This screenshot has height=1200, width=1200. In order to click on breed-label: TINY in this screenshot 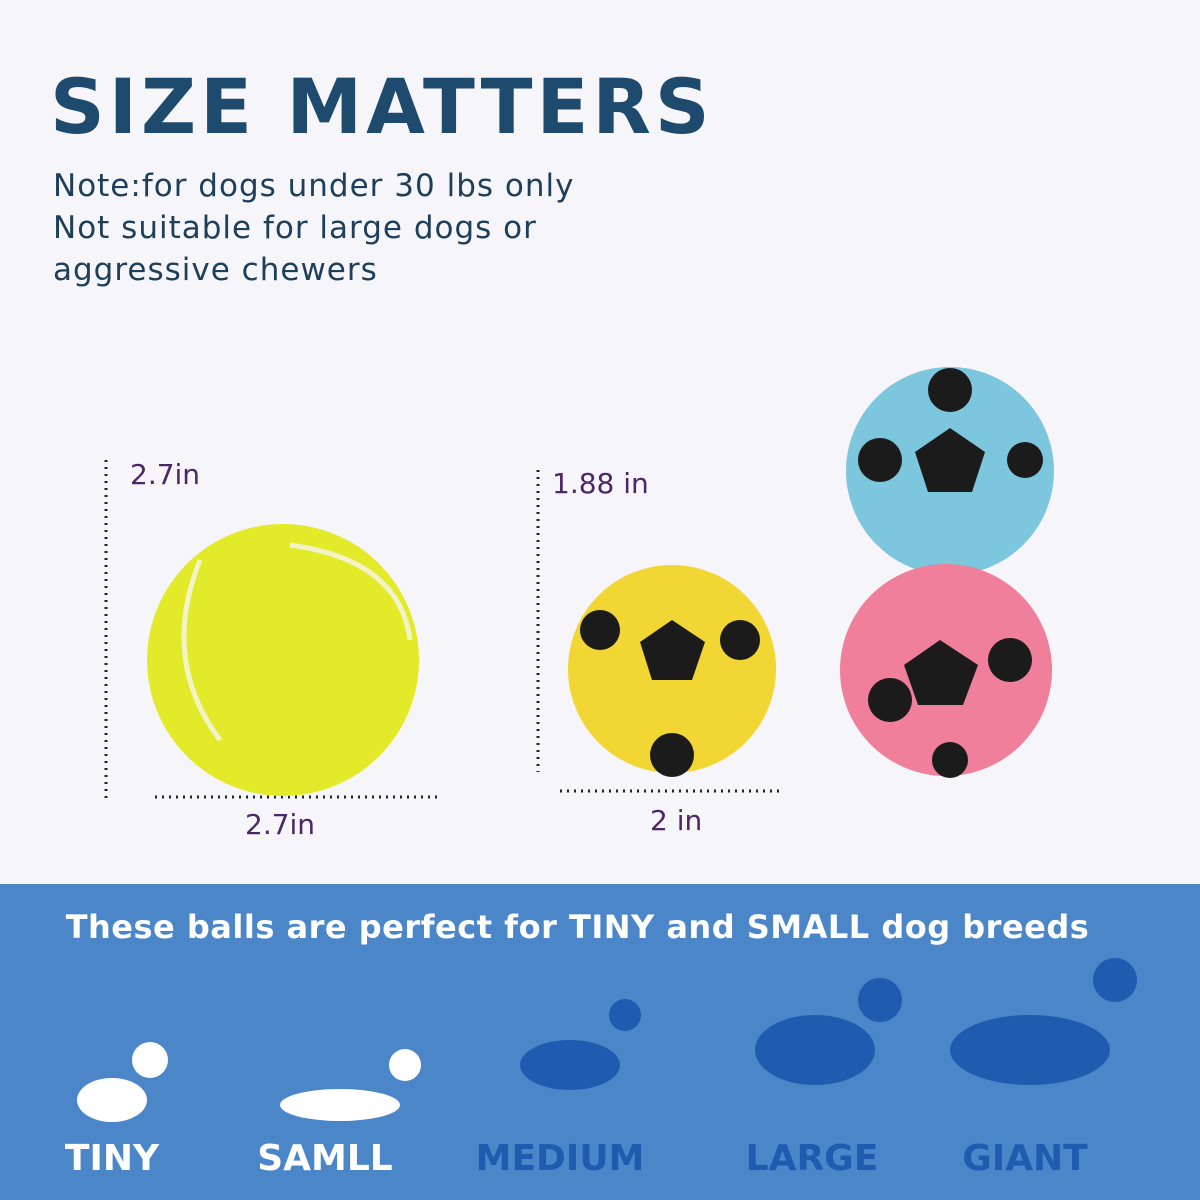, I will do `click(112, 1158)`.